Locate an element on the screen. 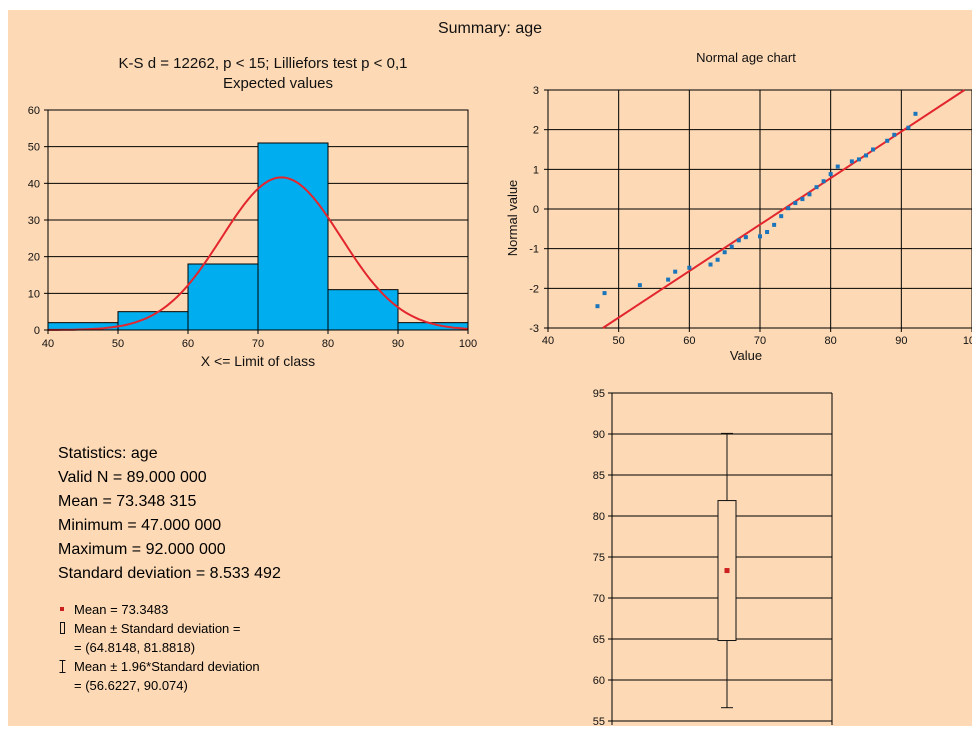  box-plot-y-ticks: 55 60 65 70 75 80 85 90 95 is located at coordinates (602, 556).